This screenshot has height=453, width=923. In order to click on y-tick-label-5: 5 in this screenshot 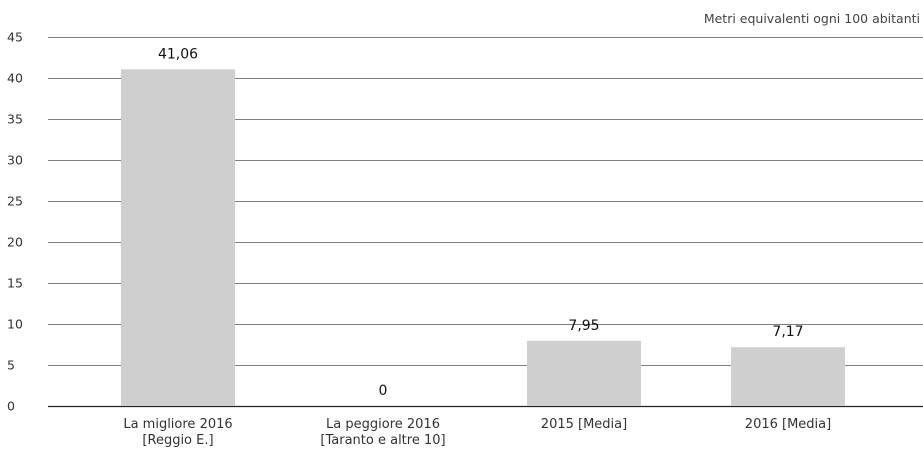, I will do `click(11, 365)`.